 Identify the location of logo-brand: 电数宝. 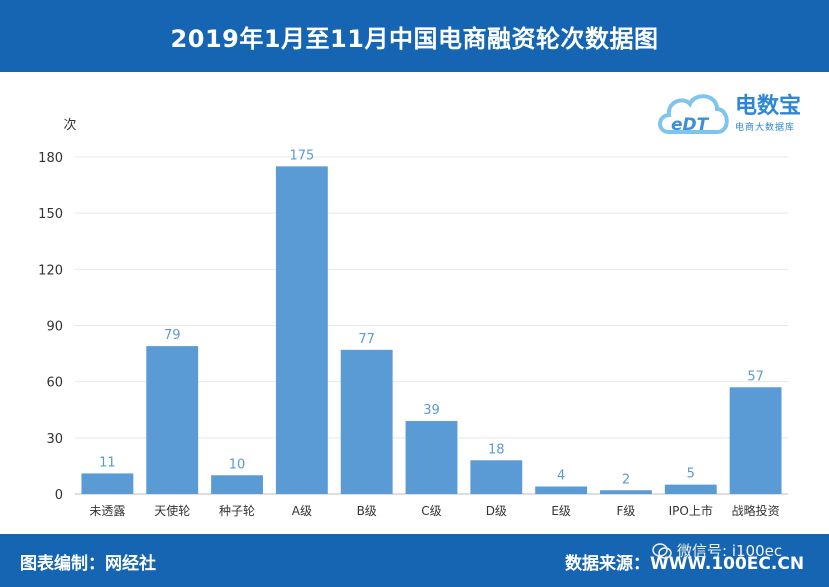
(768, 106).